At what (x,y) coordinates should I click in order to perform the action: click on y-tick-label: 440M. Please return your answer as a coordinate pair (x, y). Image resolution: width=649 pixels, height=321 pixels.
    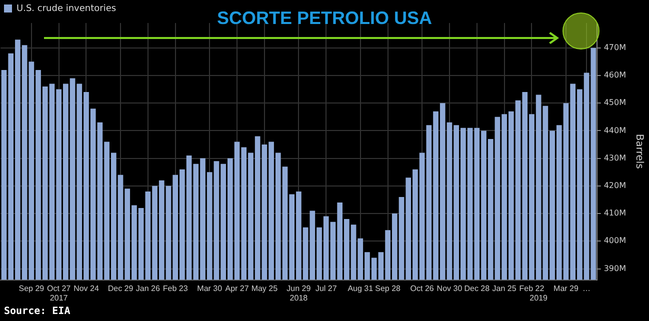
    Looking at the image, I should click on (615, 130).